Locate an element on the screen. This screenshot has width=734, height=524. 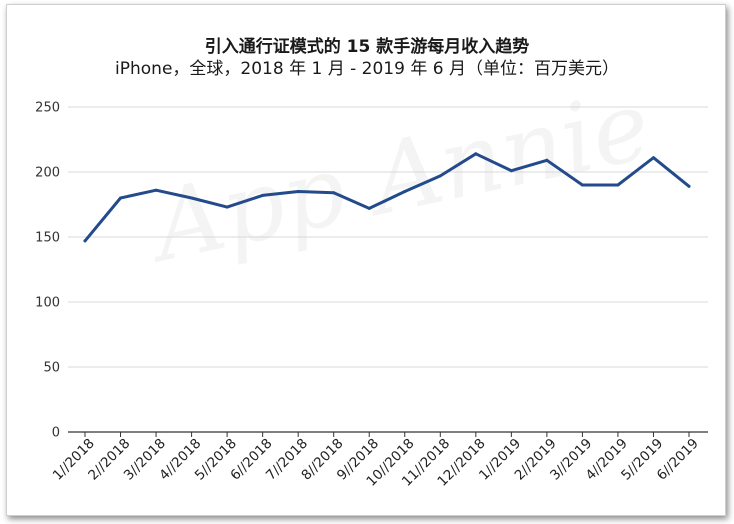
series-group is located at coordinates (387, 197).